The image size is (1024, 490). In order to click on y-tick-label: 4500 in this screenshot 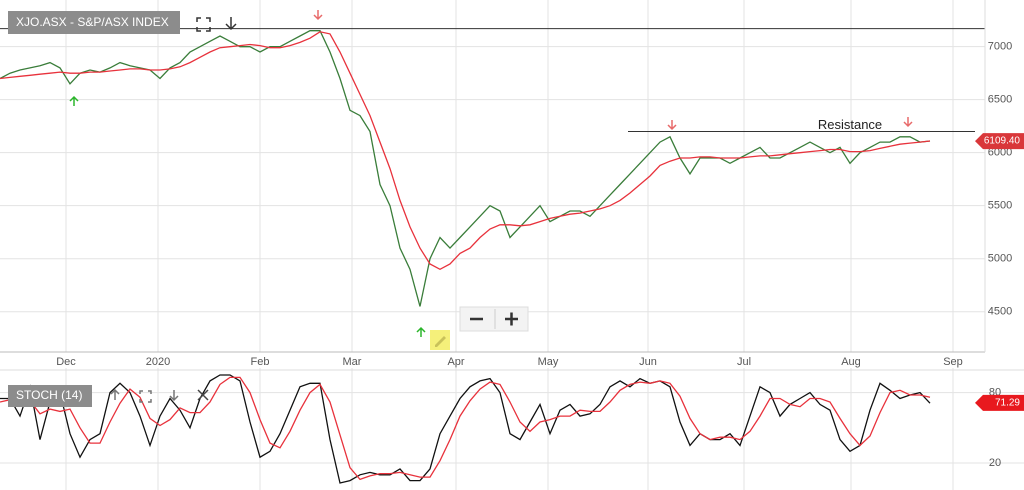, I will do `click(1000, 312)`.